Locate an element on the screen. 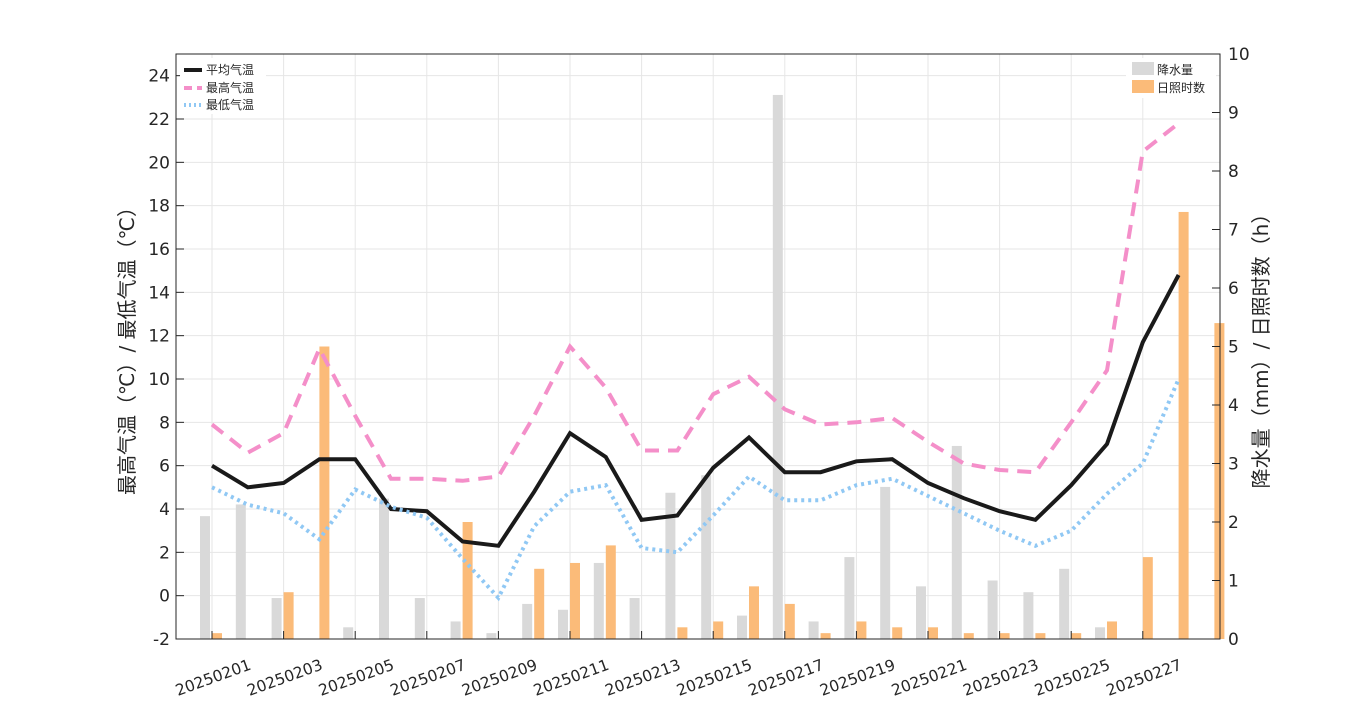 This screenshot has width=1348, height=717. bar-legend: 降水量 日照时数 is located at coordinates (1171, 78).